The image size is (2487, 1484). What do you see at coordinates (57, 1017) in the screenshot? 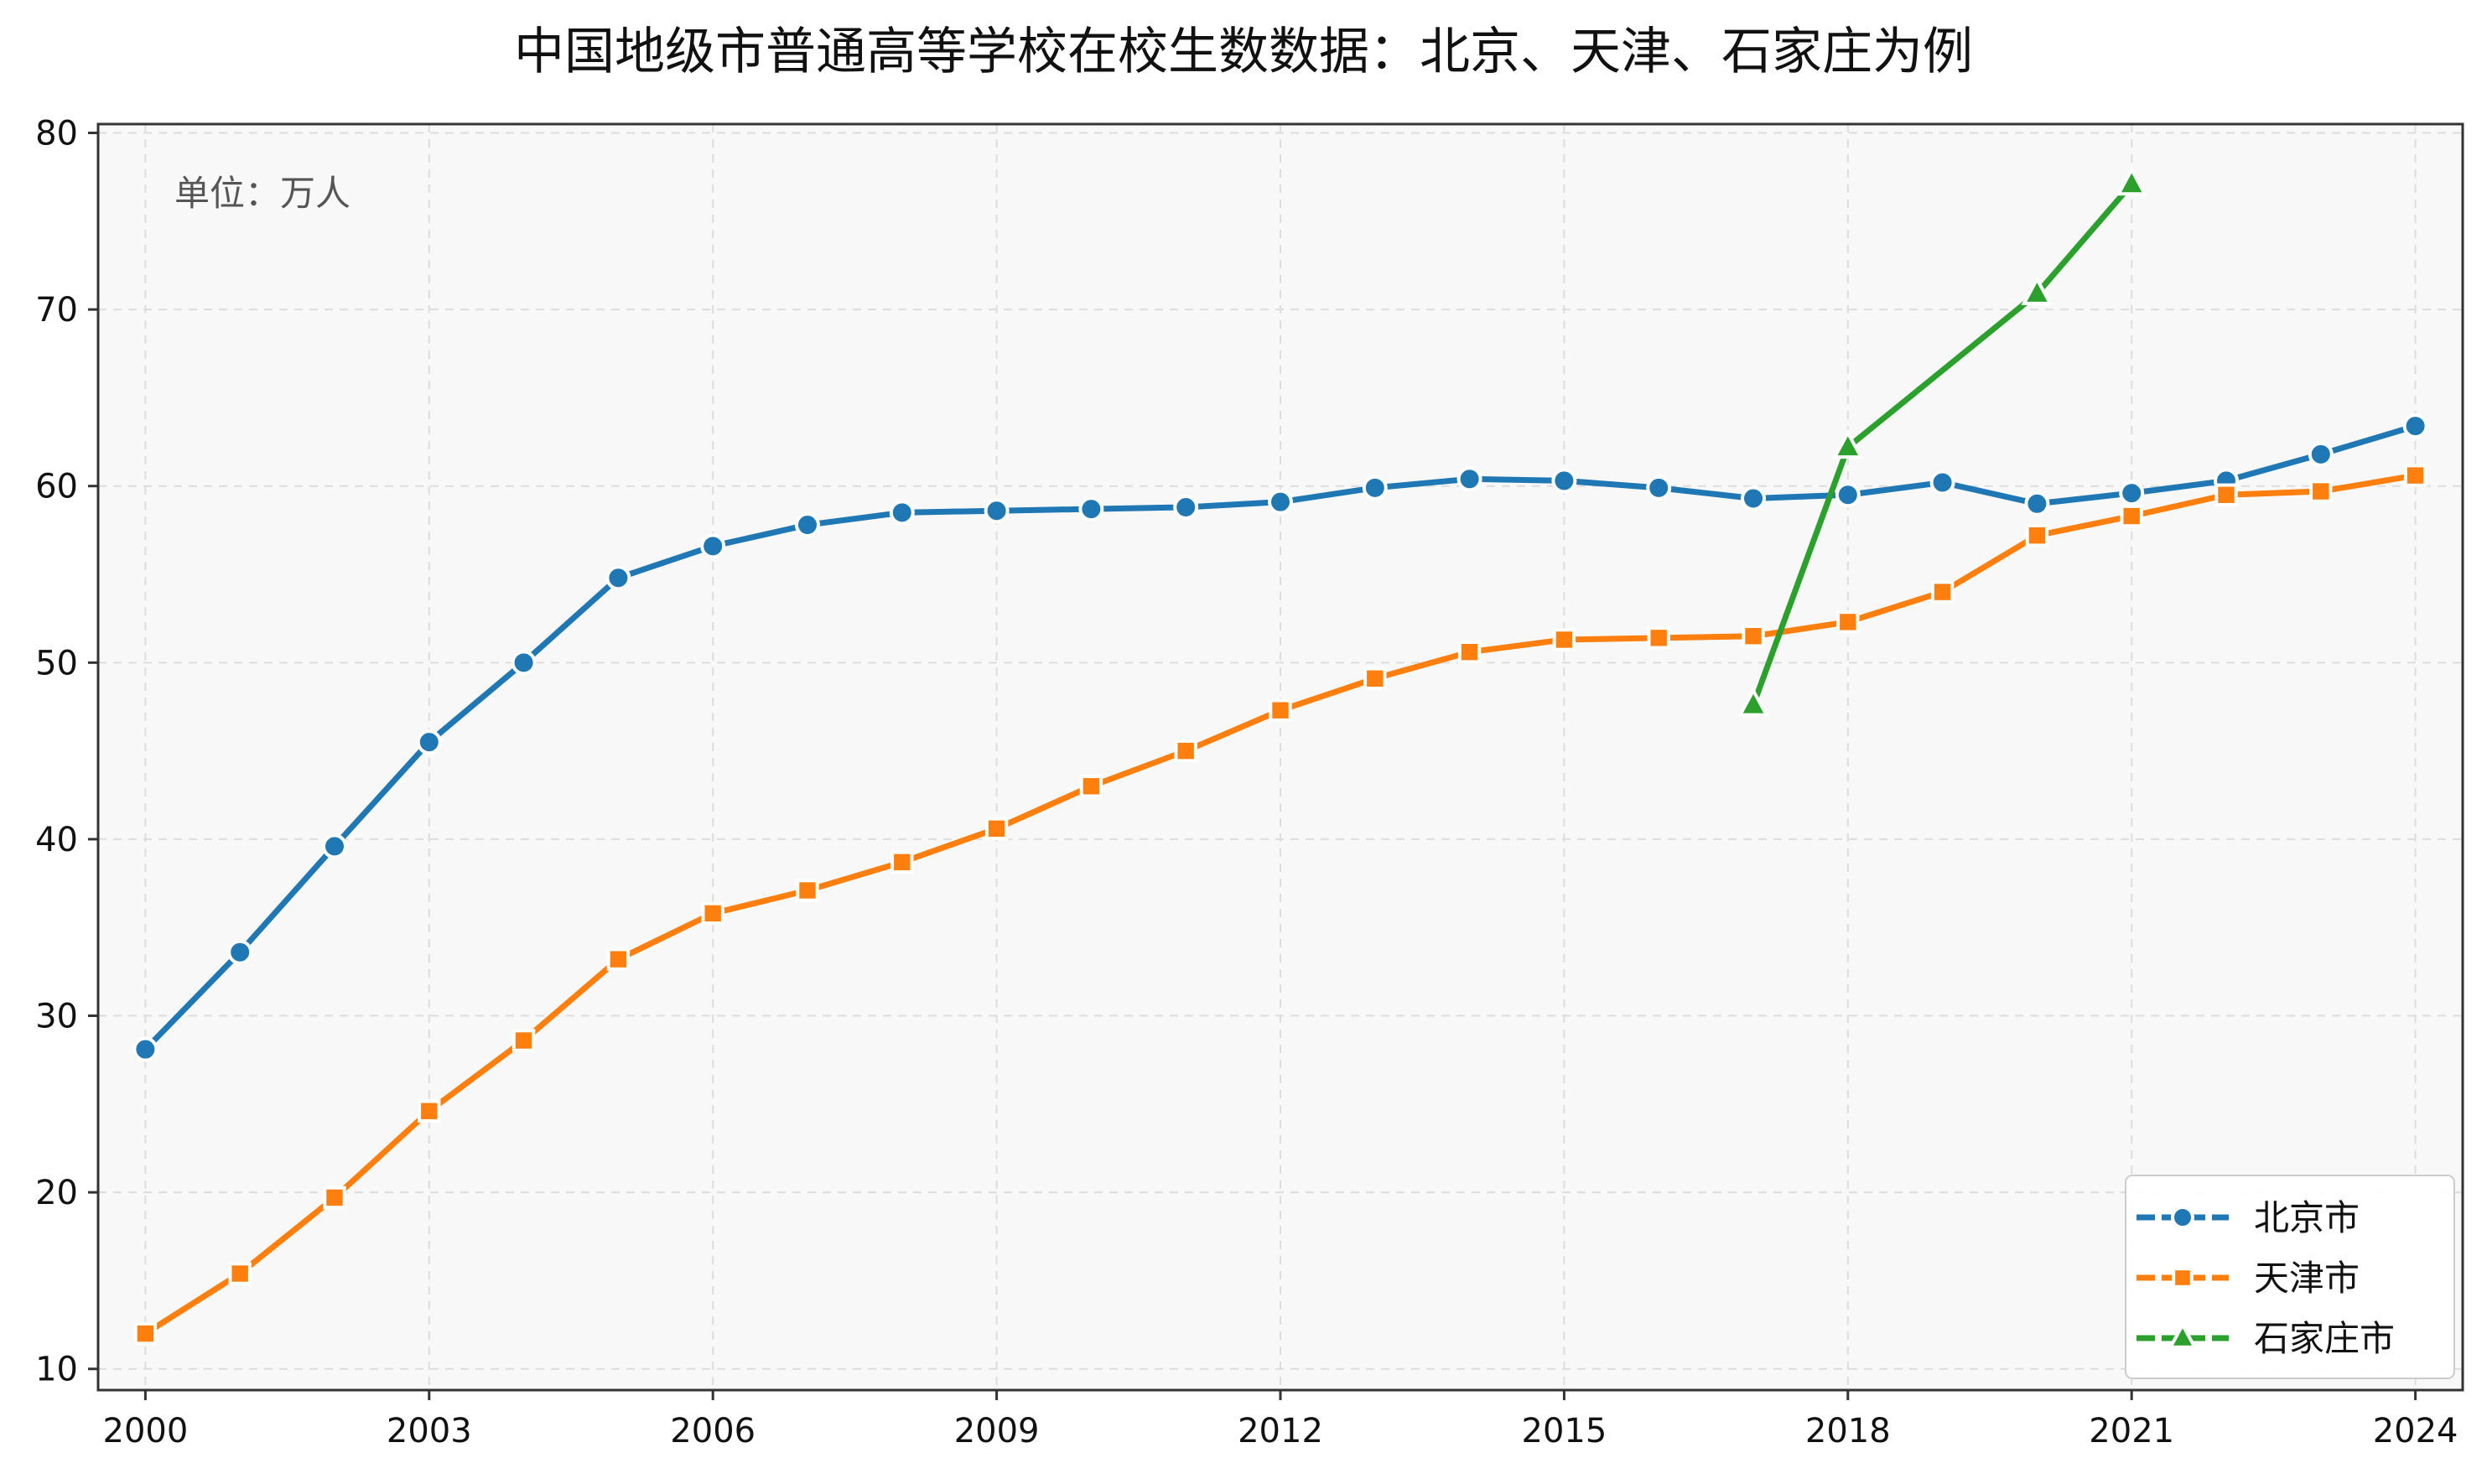
I see `y-tick-label: 30` at bounding box center [57, 1017].